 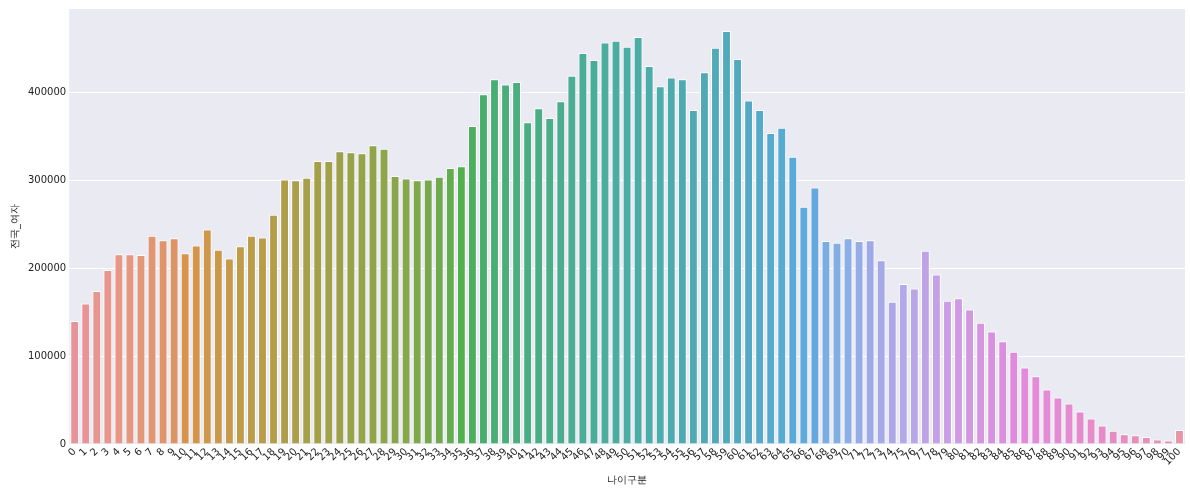 What do you see at coordinates (160, 452) in the screenshot?
I see `x-tick-label: 8` at bounding box center [160, 452].